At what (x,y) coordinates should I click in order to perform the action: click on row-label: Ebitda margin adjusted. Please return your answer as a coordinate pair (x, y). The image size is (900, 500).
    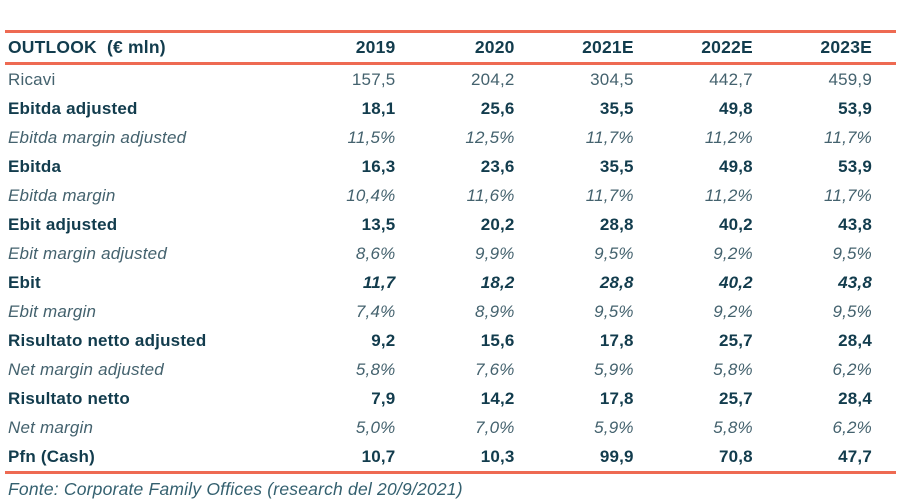
    Looking at the image, I should click on (97, 137).